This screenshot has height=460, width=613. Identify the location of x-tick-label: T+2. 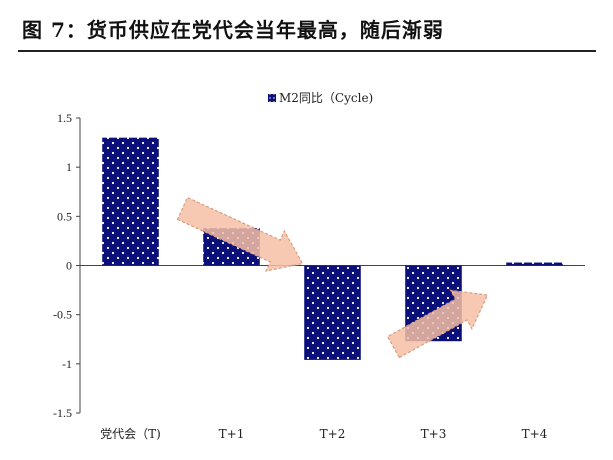
(333, 434).